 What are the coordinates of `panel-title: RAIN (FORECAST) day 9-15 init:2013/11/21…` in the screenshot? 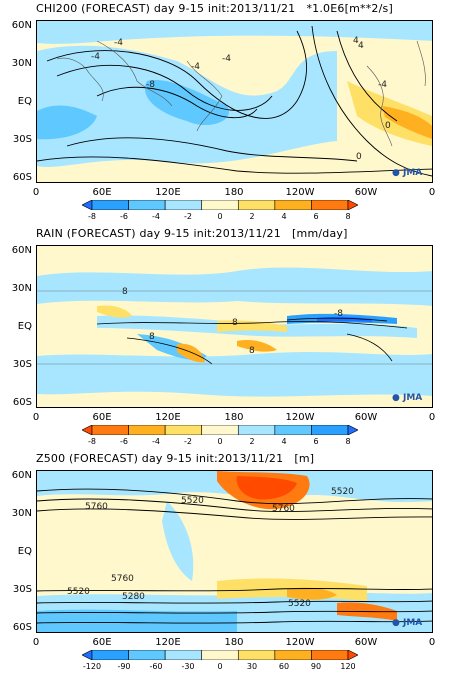 It's located at (192, 233).